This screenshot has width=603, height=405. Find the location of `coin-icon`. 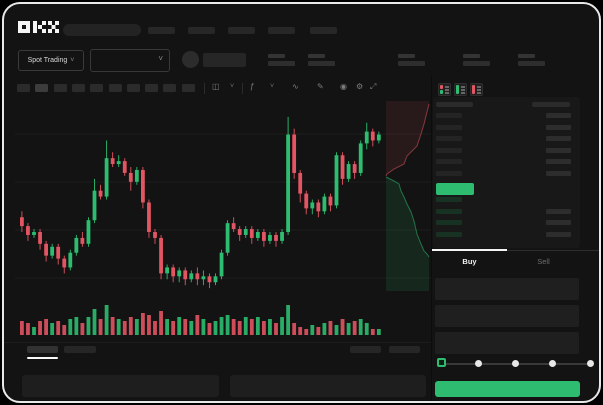

coin-icon is located at coordinates (190, 59).